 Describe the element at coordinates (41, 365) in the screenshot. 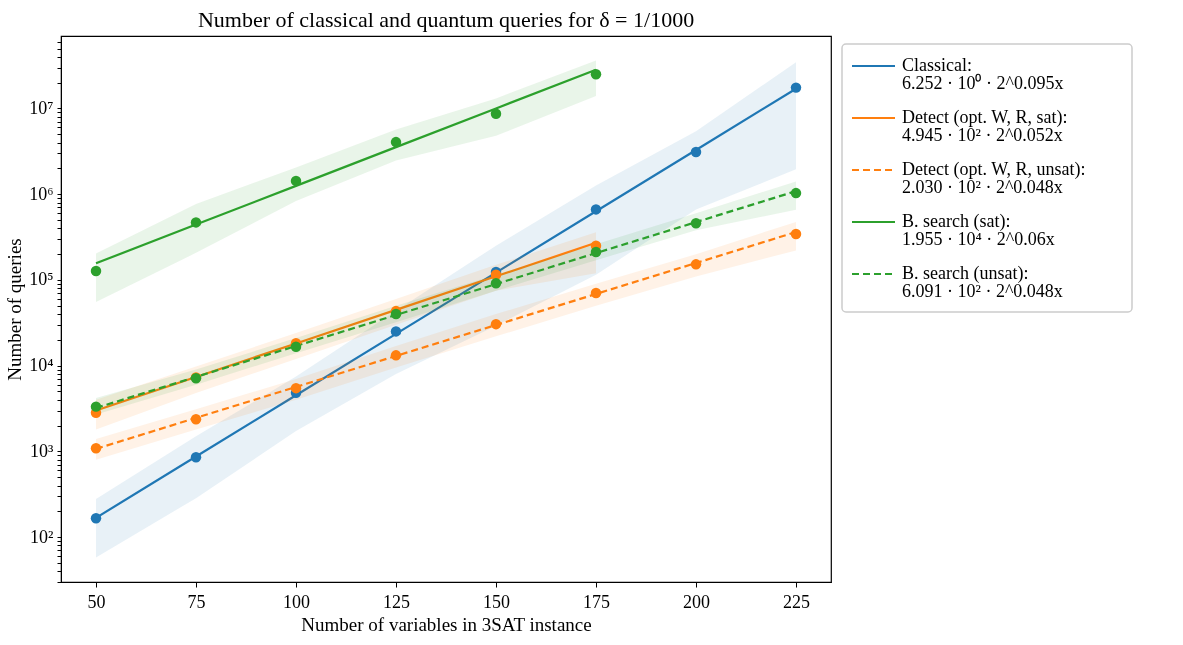

I see `y-tick-label: 10⁴` at that location.